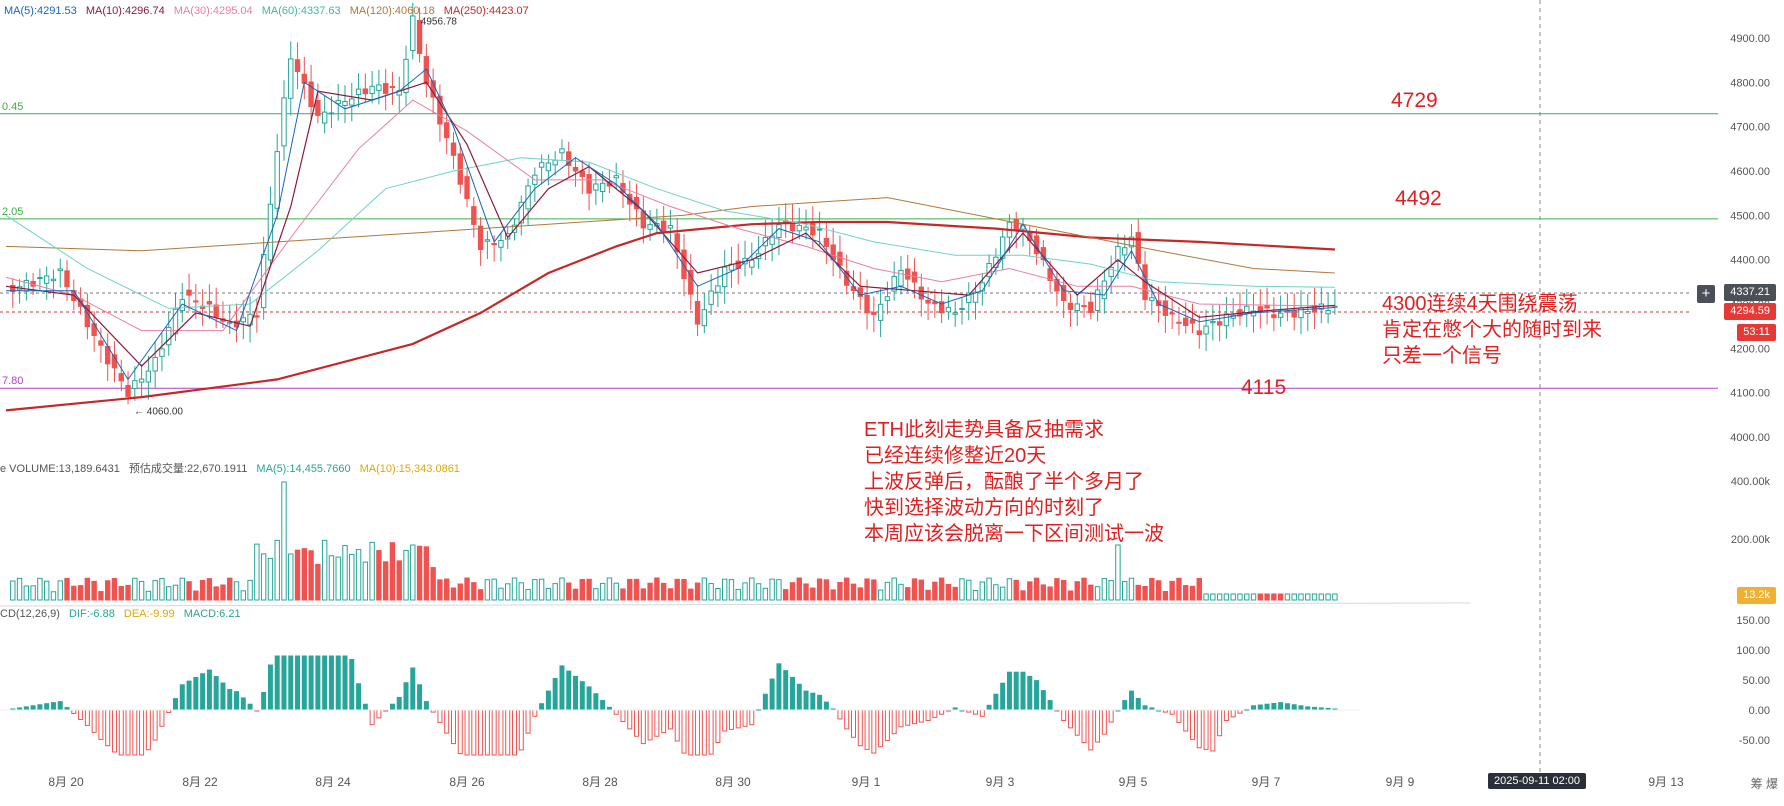  I want to click on level-label-4115: 4115, so click(1264, 387).